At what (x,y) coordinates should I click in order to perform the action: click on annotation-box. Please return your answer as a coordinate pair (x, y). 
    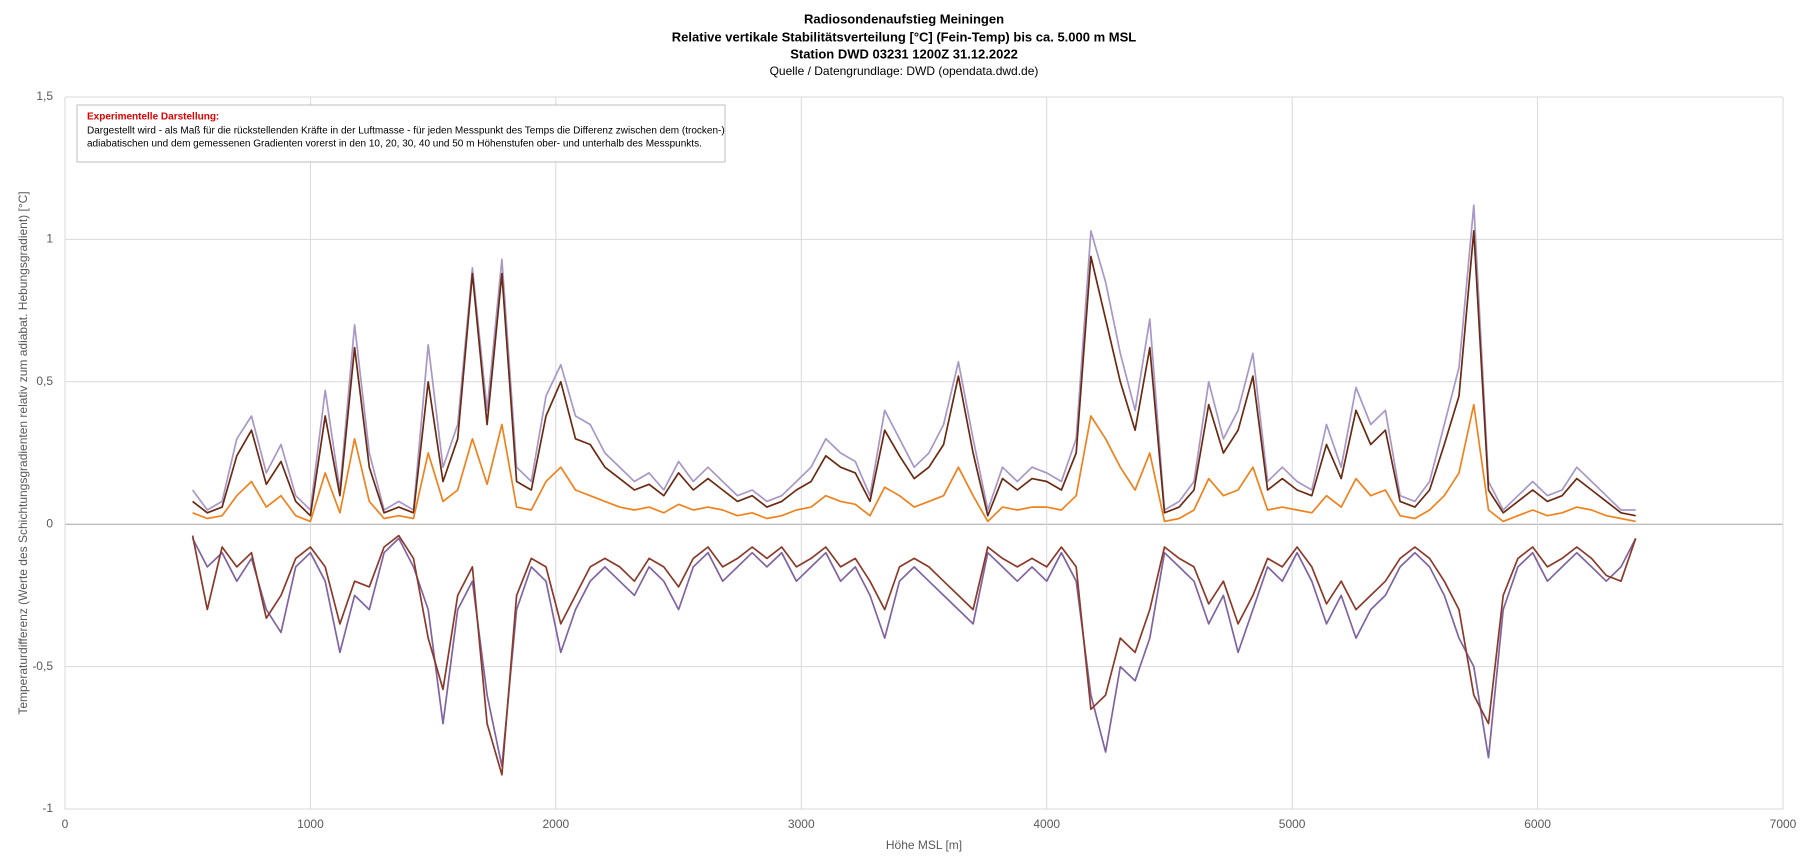
    Looking at the image, I should click on (401, 133).